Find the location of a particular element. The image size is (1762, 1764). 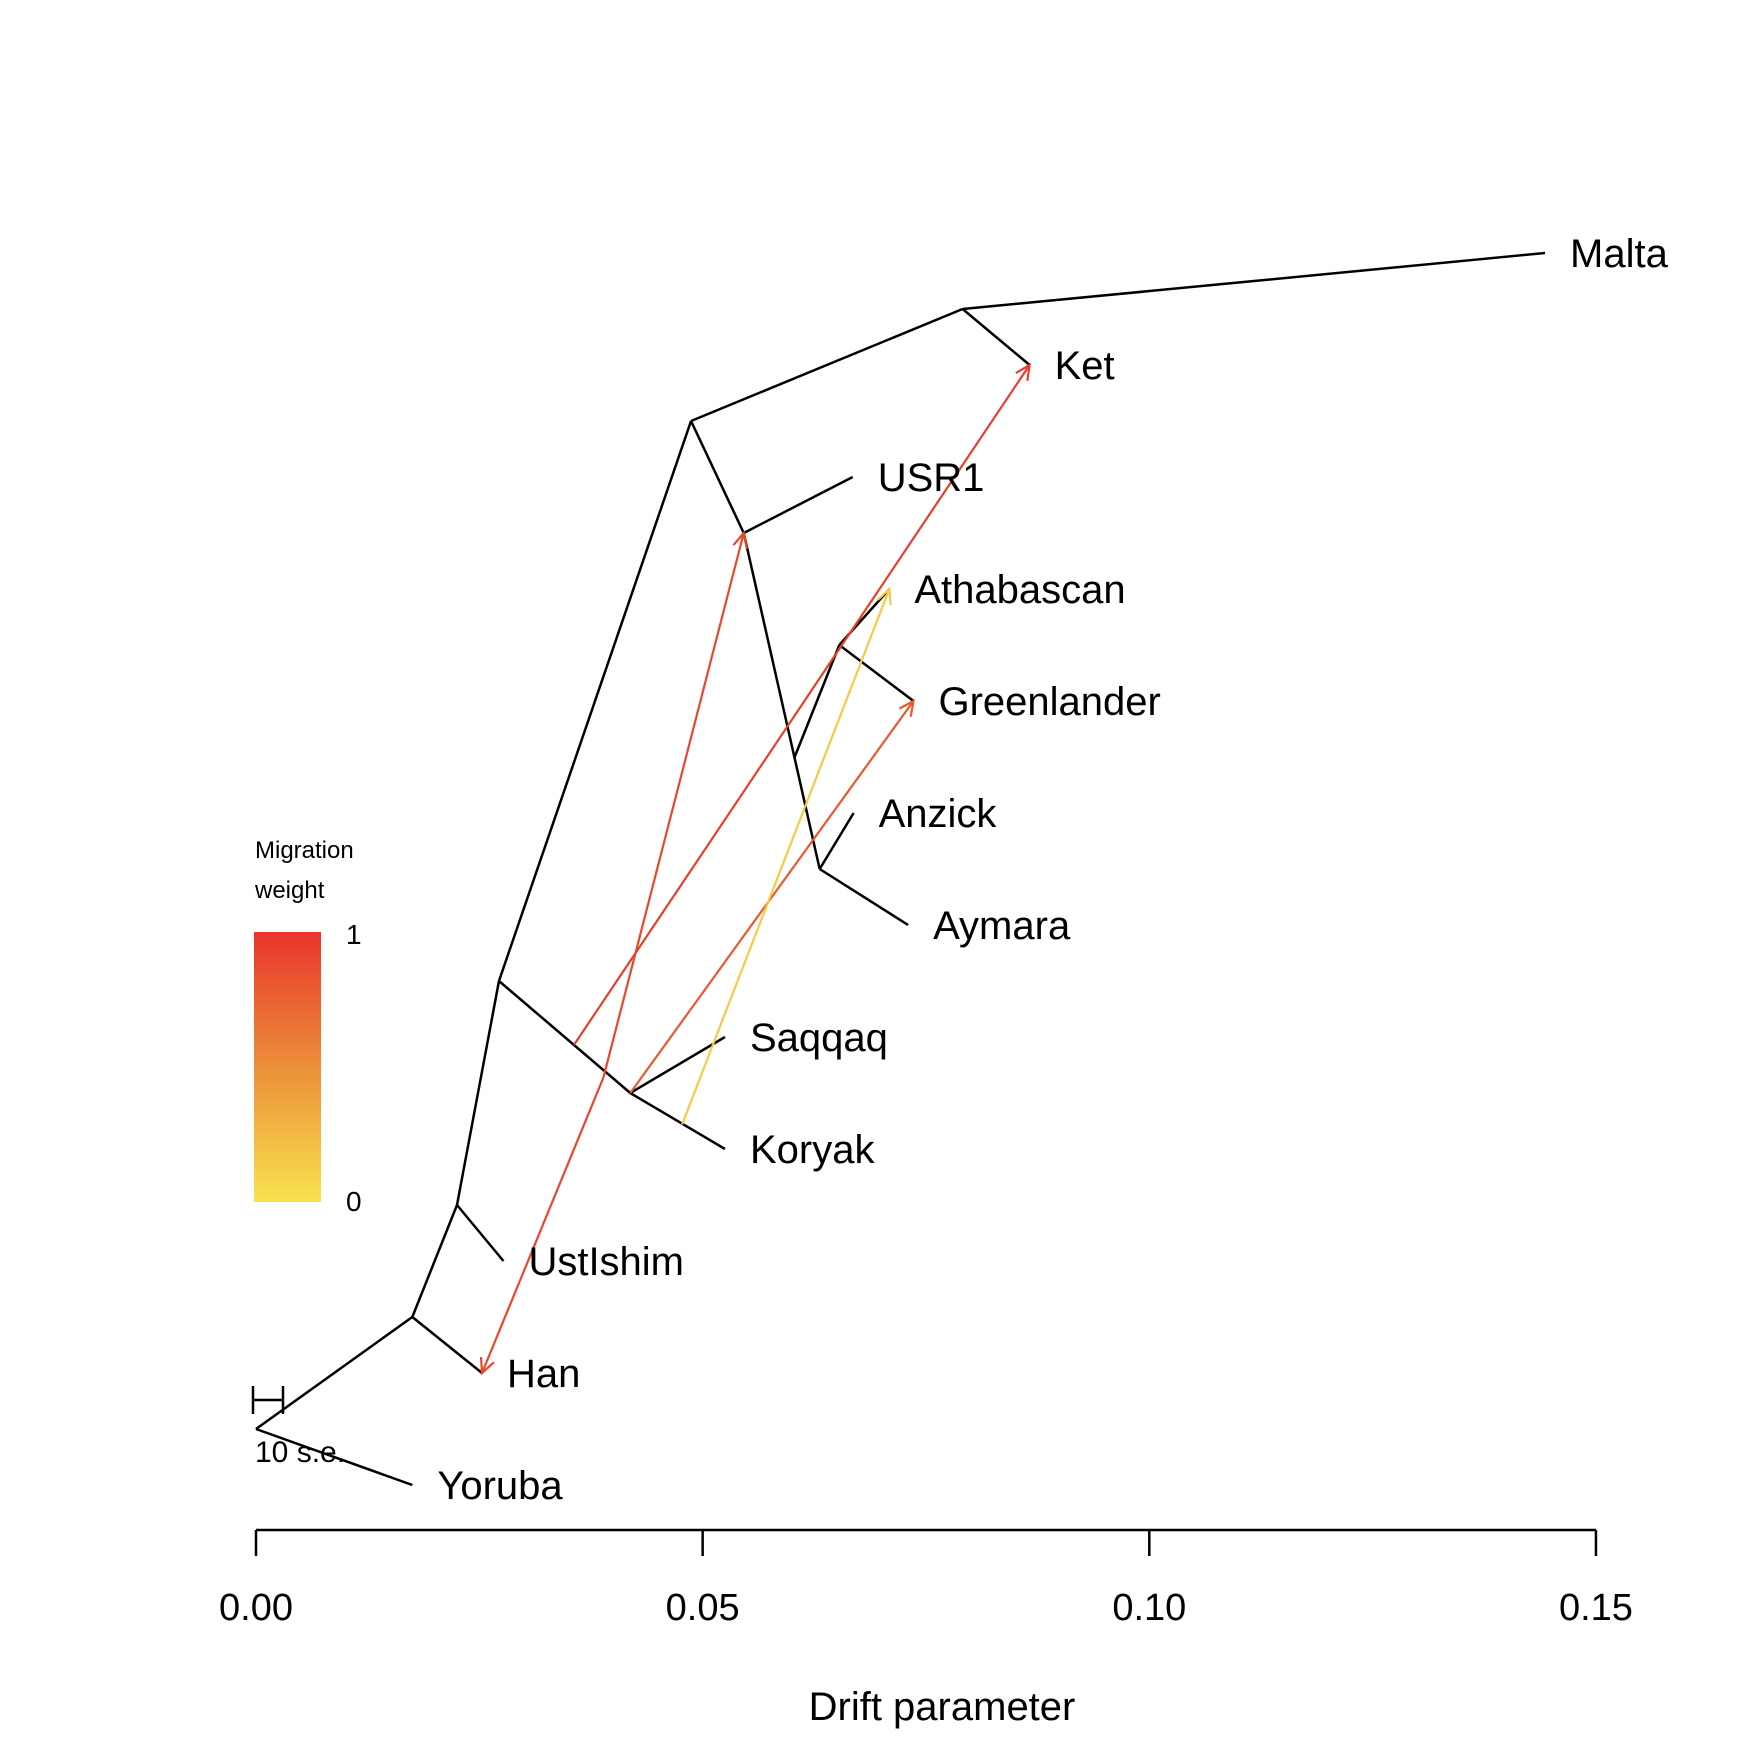

x-axis: 0.00 0.05 0.10 0.15 is located at coordinates (926, 1578).